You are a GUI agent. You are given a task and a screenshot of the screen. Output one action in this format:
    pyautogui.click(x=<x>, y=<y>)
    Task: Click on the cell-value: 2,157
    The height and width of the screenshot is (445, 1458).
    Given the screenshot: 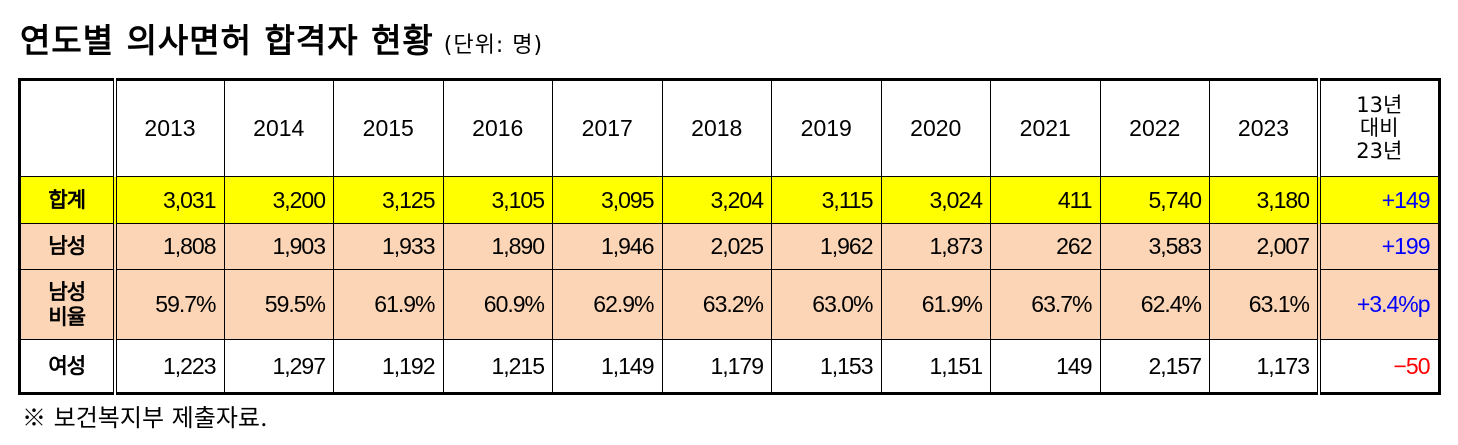 What is the action you would take?
    pyautogui.click(x=1175, y=365)
    